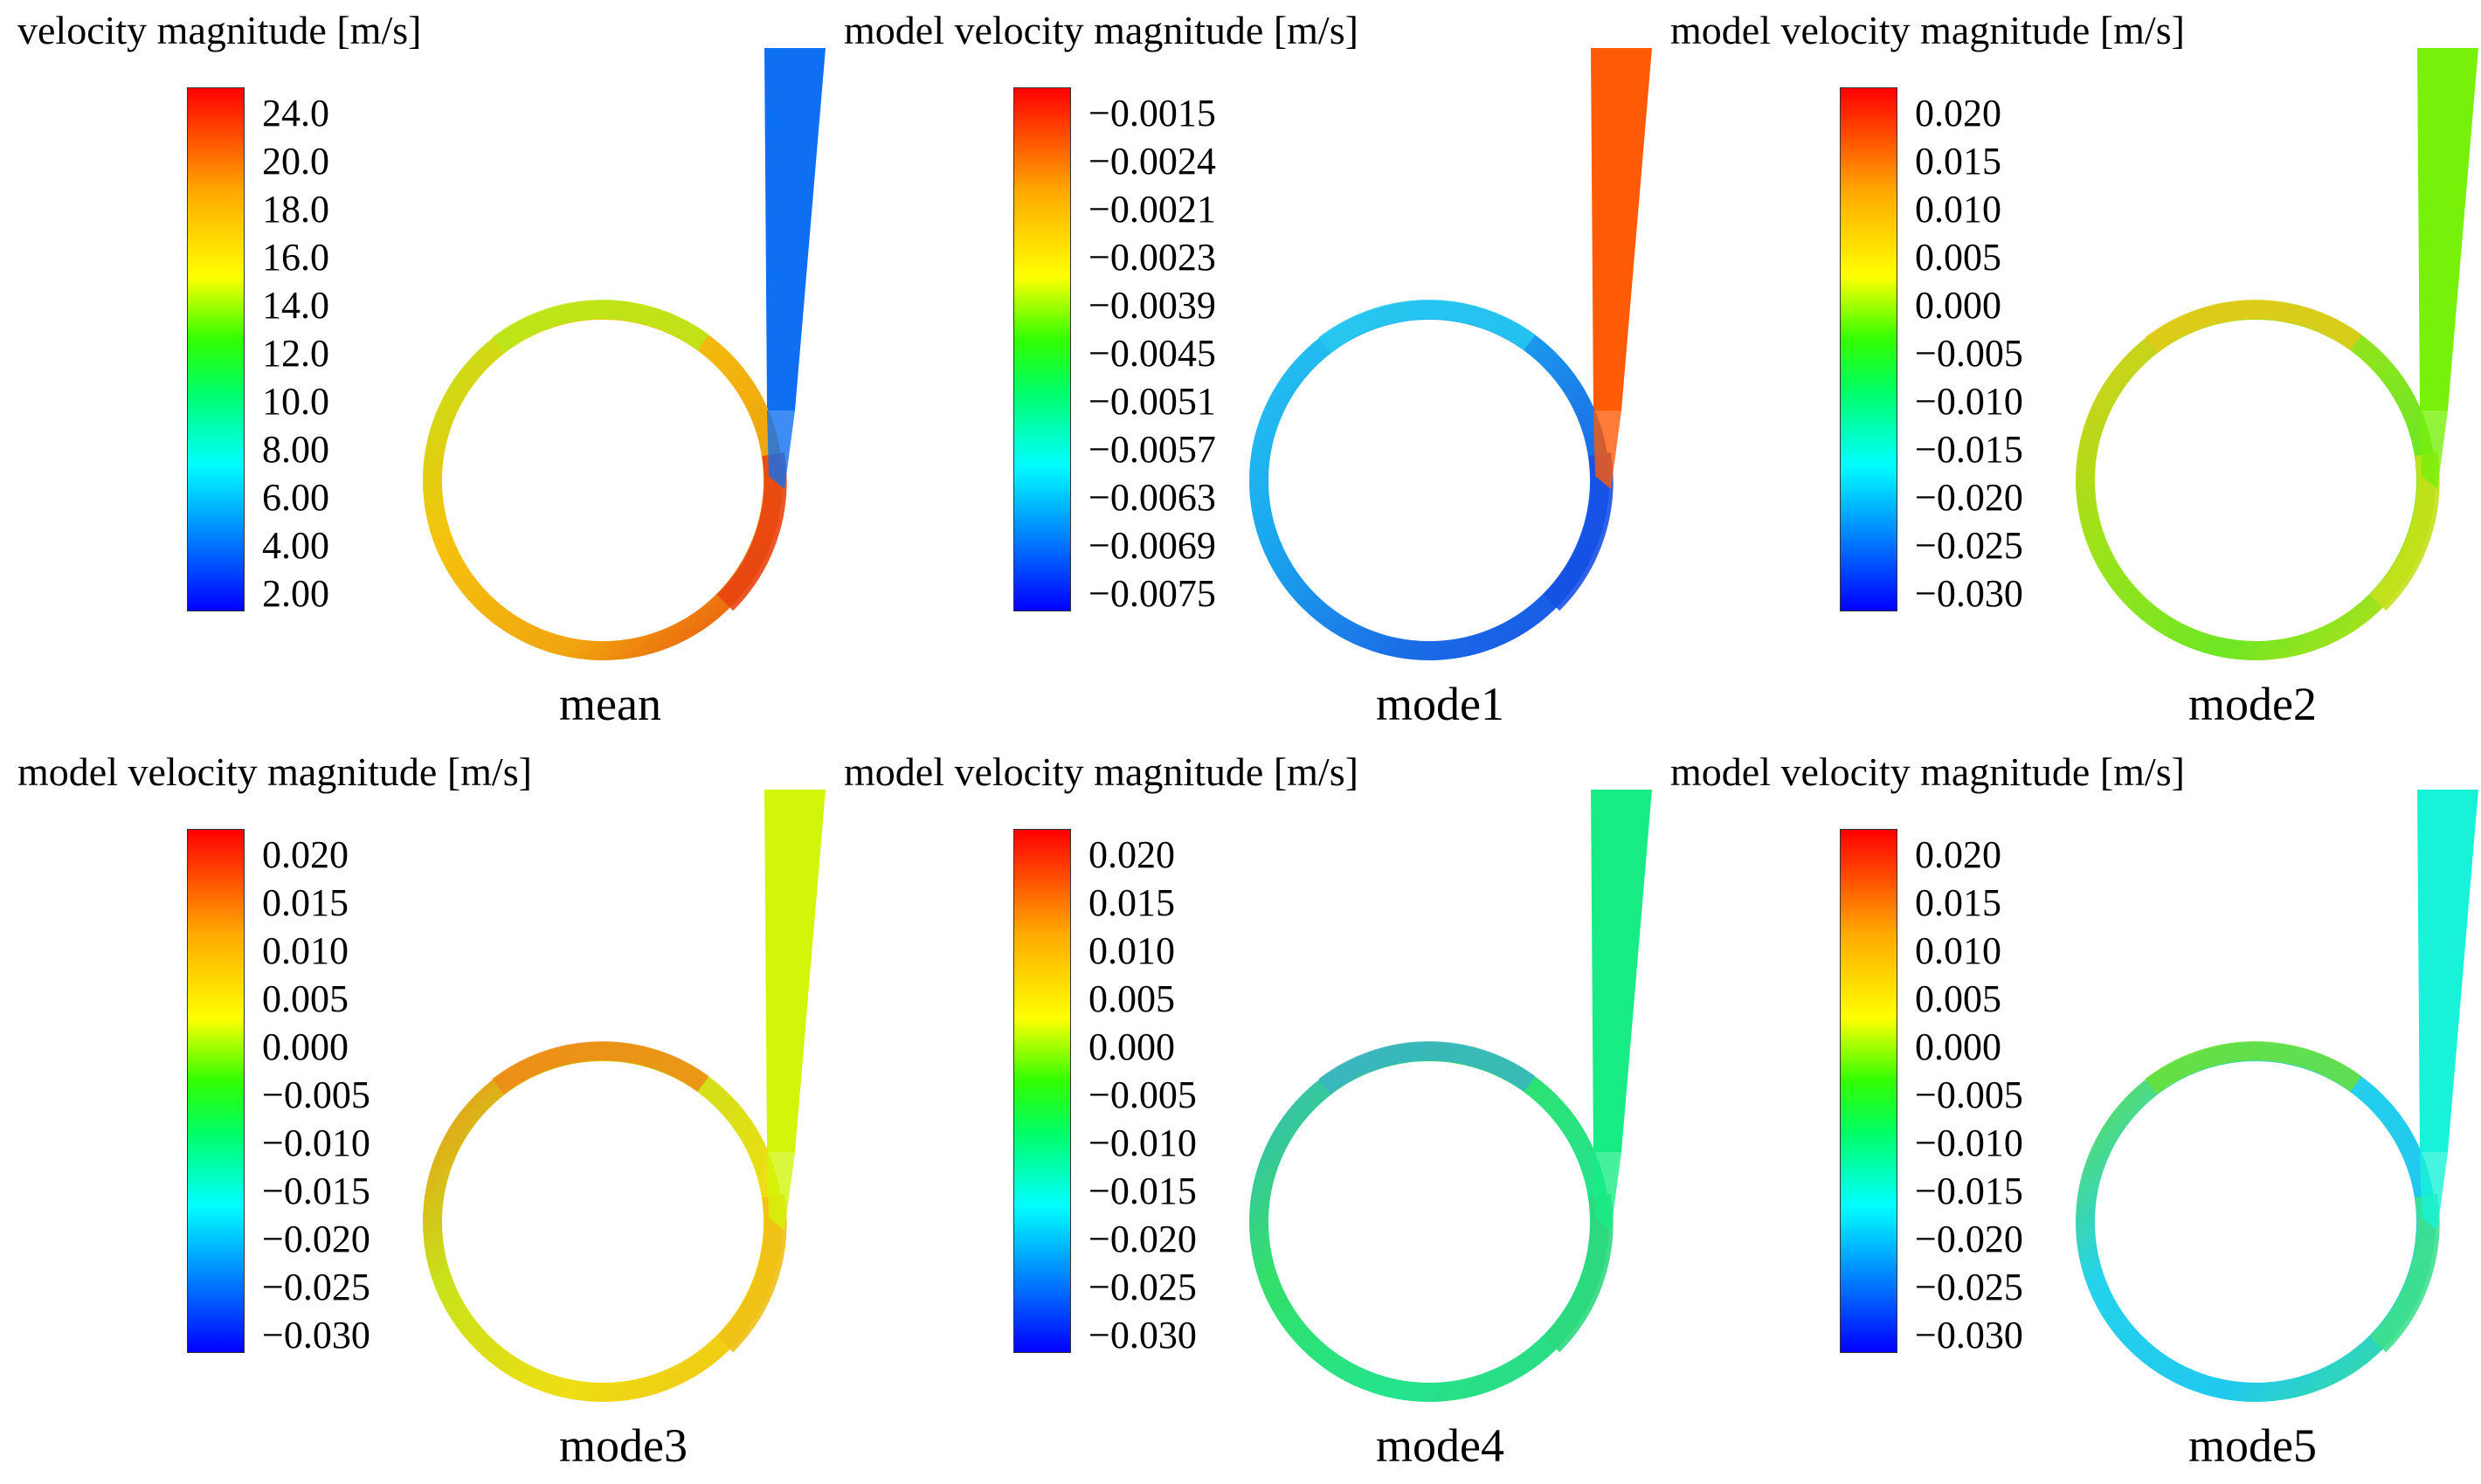 The image size is (2481, 1484). I want to click on scale-tick-label: 12.0, so click(295, 353).